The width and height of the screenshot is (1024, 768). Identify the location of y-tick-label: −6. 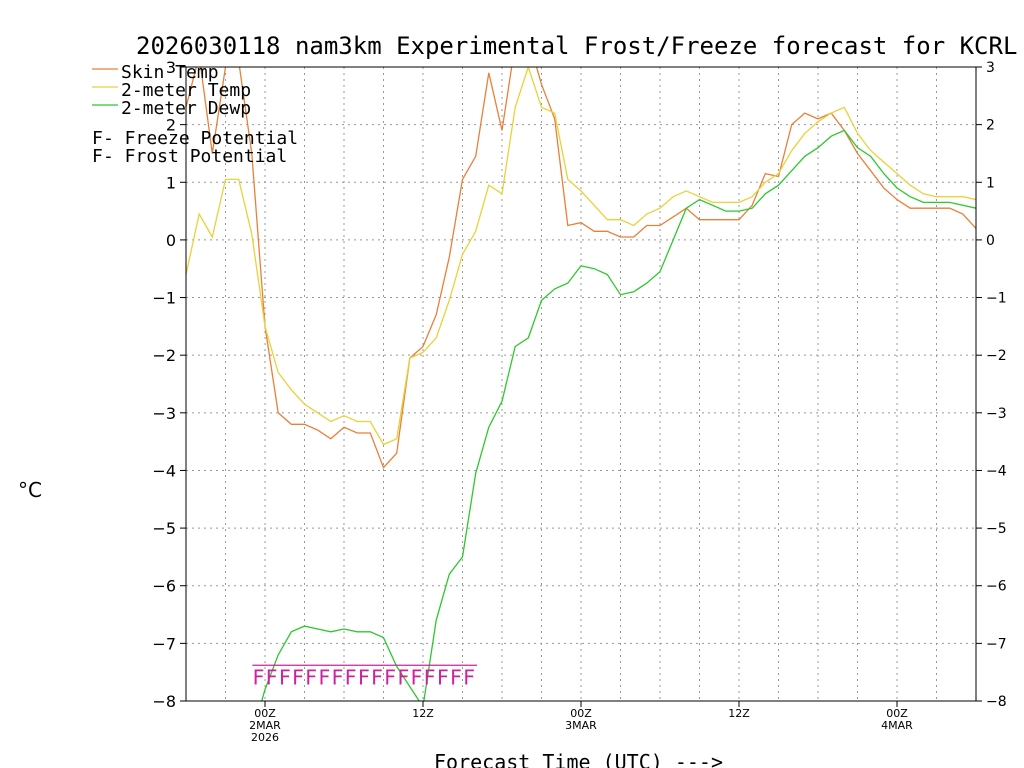
(164, 586).